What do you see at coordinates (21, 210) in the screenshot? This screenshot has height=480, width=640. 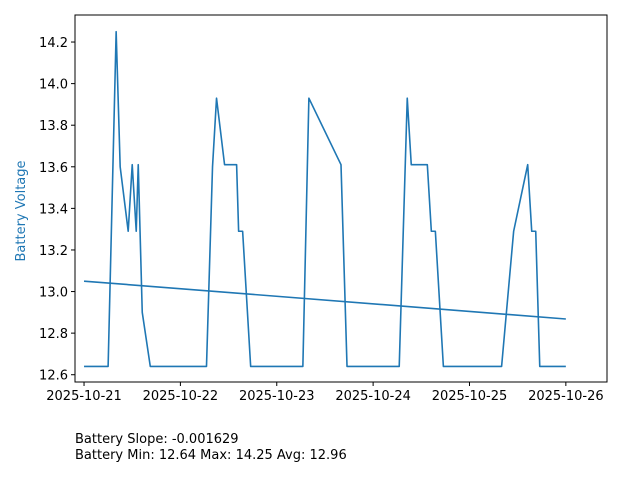 I see `y-axis-label: Battery Voltage` at bounding box center [21, 210].